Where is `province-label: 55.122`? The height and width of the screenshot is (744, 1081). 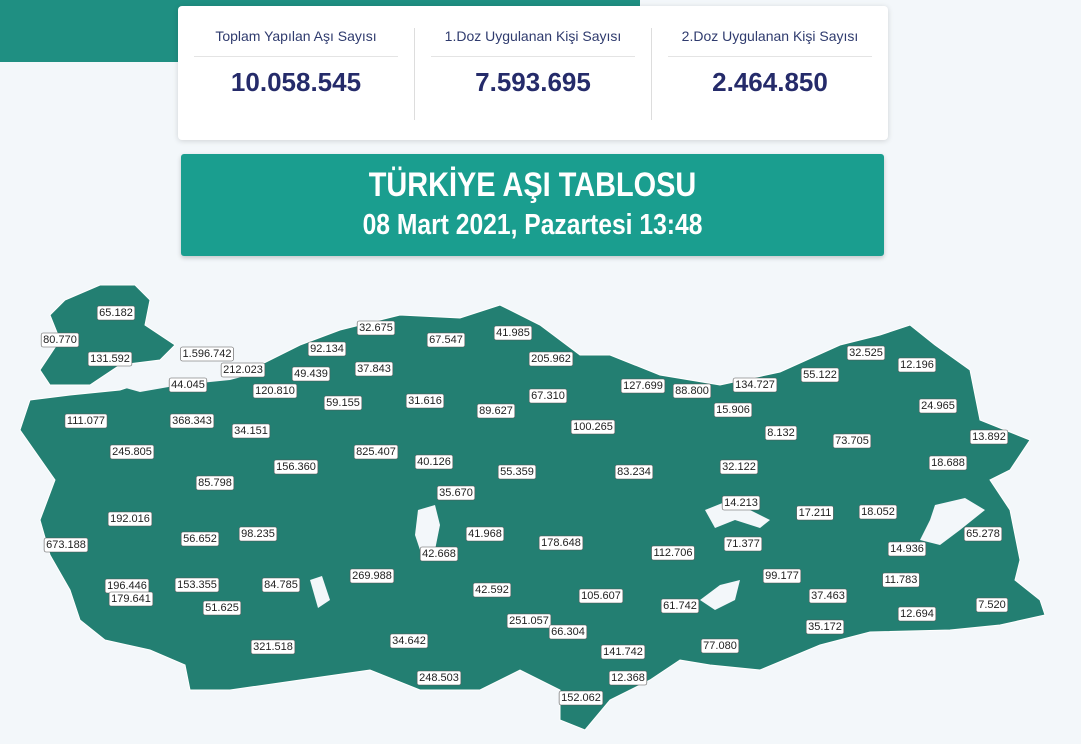
province-label: 55.122 is located at coordinates (820, 375).